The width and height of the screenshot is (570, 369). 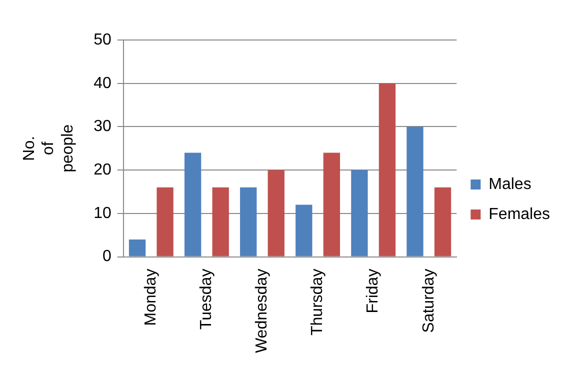 What do you see at coordinates (103, 213) in the screenshot?
I see `y-tick-label: 10` at bounding box center [103, 213].